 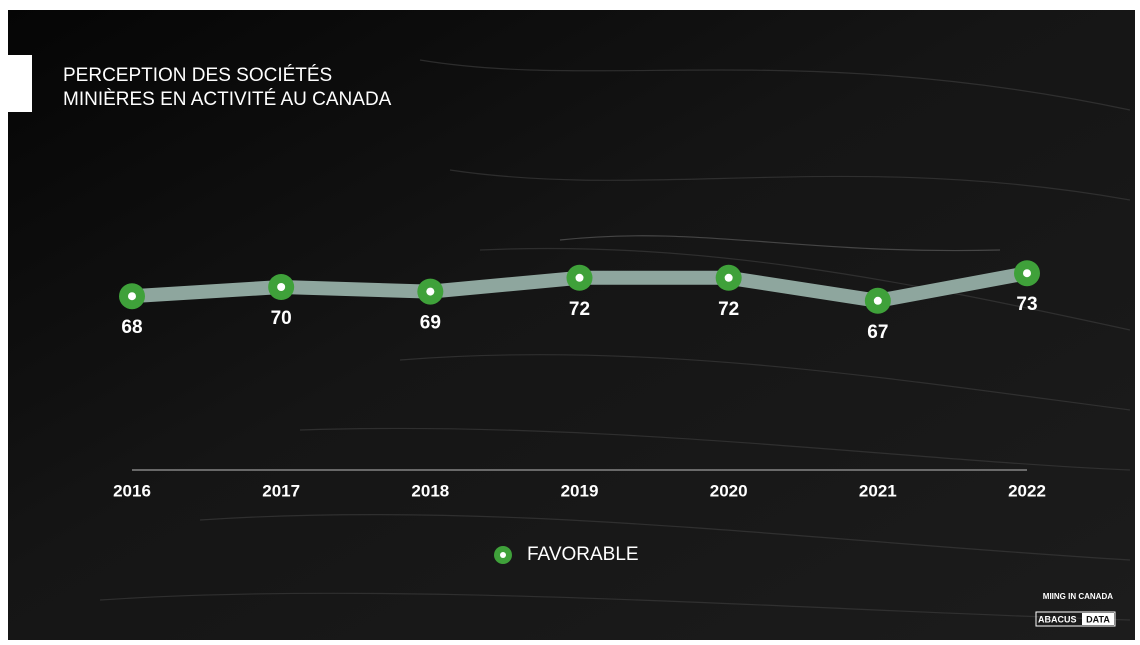 I want to click on footer-tag: MIING IN CANADA, so click(x=1078, y=596).